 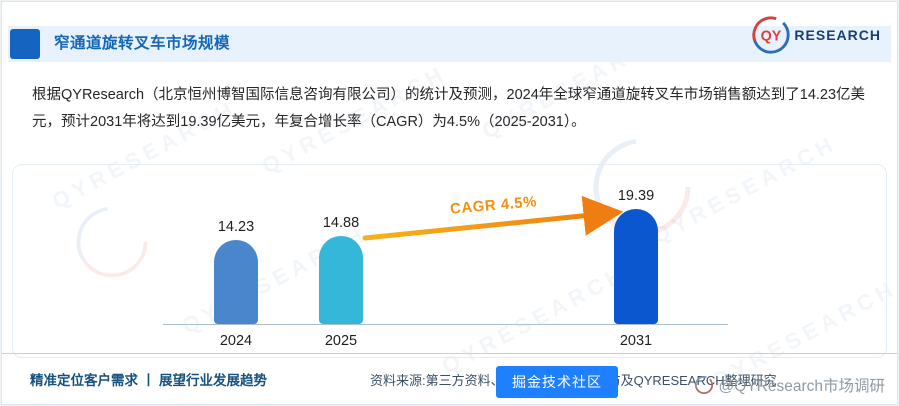 What do you see at coordinates (236, 282) in the screenshot?
I see `bar-2024` at bounding box center [236, 282].